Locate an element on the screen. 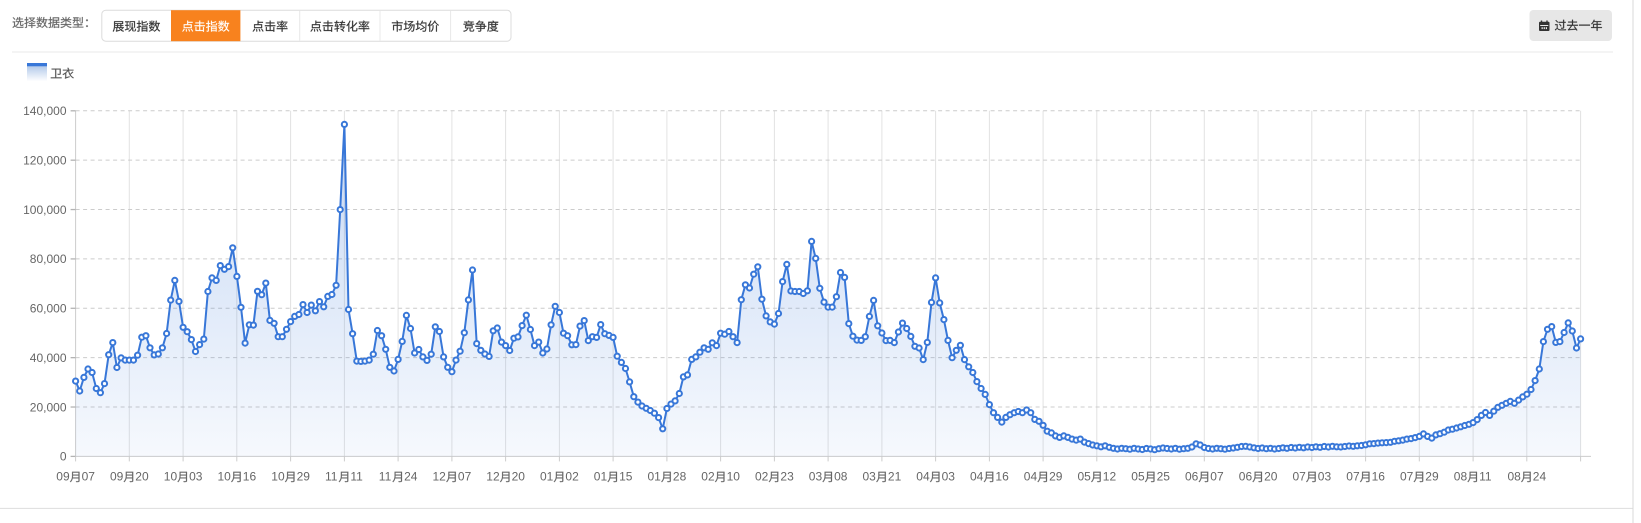  svg-text: 120,000 is located at coordinates (45, 160).